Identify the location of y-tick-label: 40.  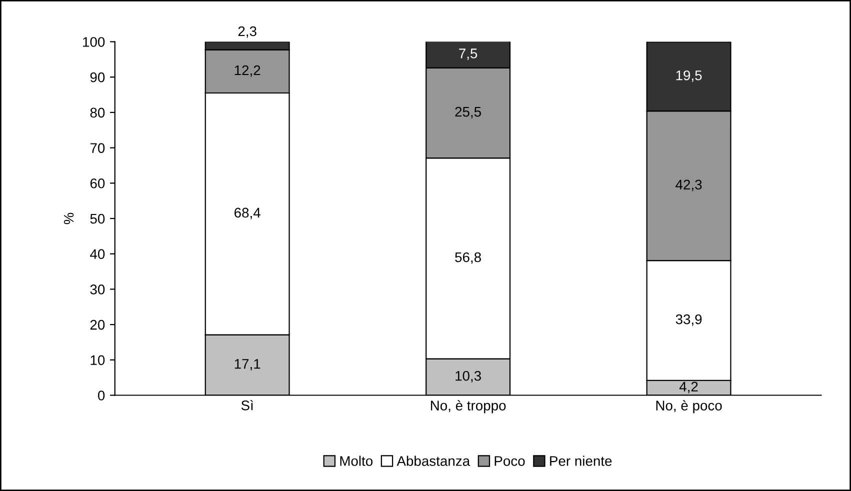
(97, 254).